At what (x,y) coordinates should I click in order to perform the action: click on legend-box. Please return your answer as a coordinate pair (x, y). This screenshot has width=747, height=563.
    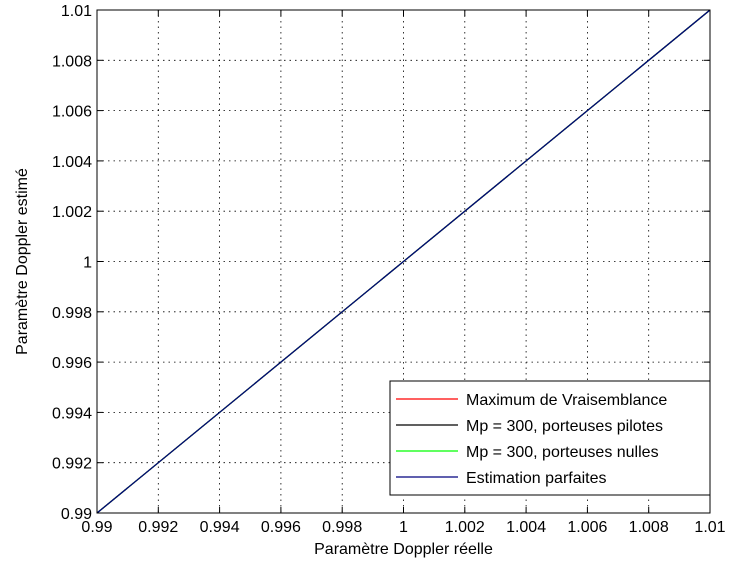
    Looking at the image, I should click on (550, 438).